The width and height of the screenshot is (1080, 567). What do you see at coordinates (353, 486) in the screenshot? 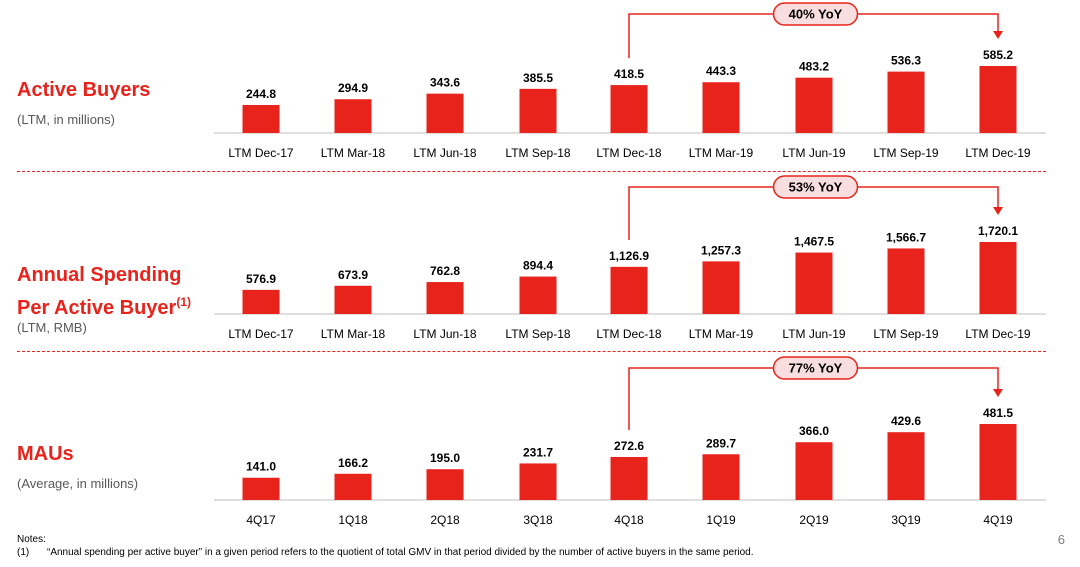
I see `bar-1q18` at bounding box center [353, 486].